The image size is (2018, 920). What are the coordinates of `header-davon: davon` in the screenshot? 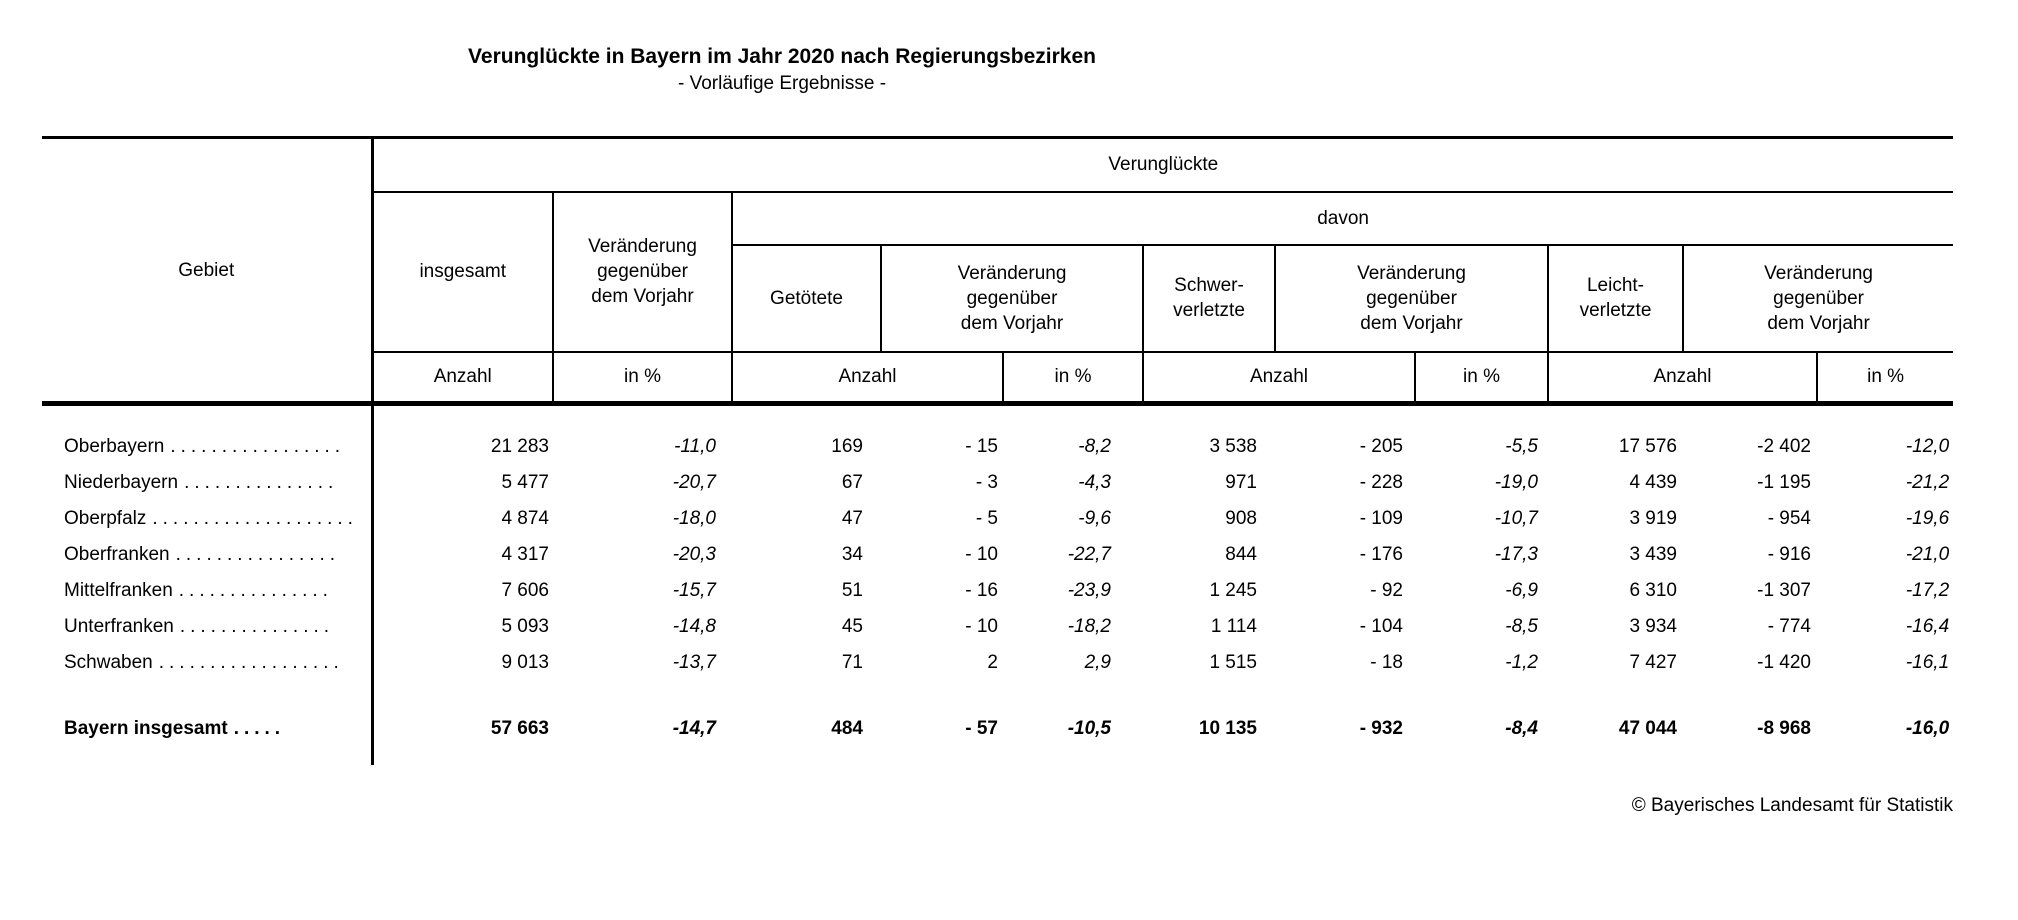 It's located at (1343, 218).